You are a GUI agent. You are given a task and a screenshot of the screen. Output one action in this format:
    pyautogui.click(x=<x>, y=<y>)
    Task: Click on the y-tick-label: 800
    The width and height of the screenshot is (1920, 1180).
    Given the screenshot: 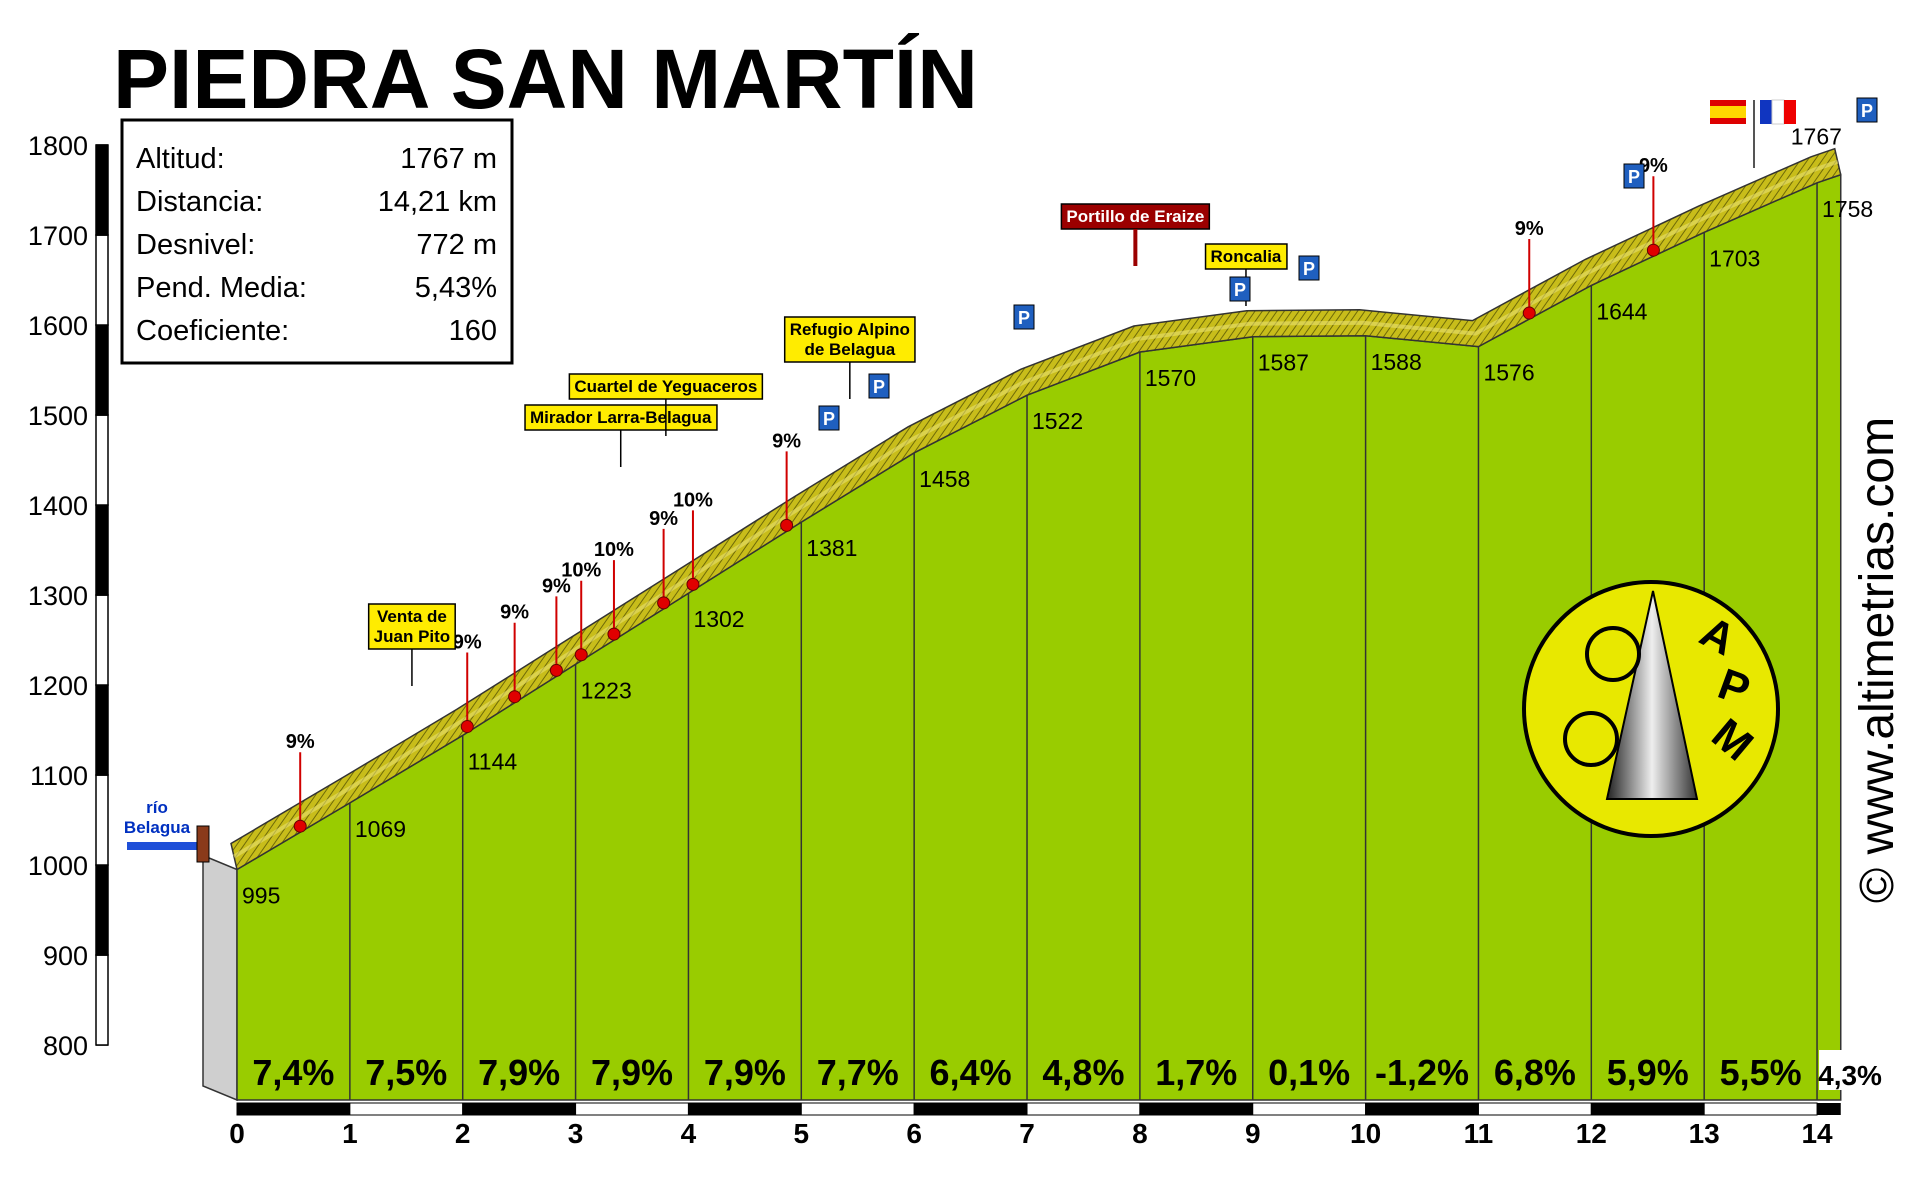 What is the action you would take?
    pyautogui.click(x=65, y=1046)
    